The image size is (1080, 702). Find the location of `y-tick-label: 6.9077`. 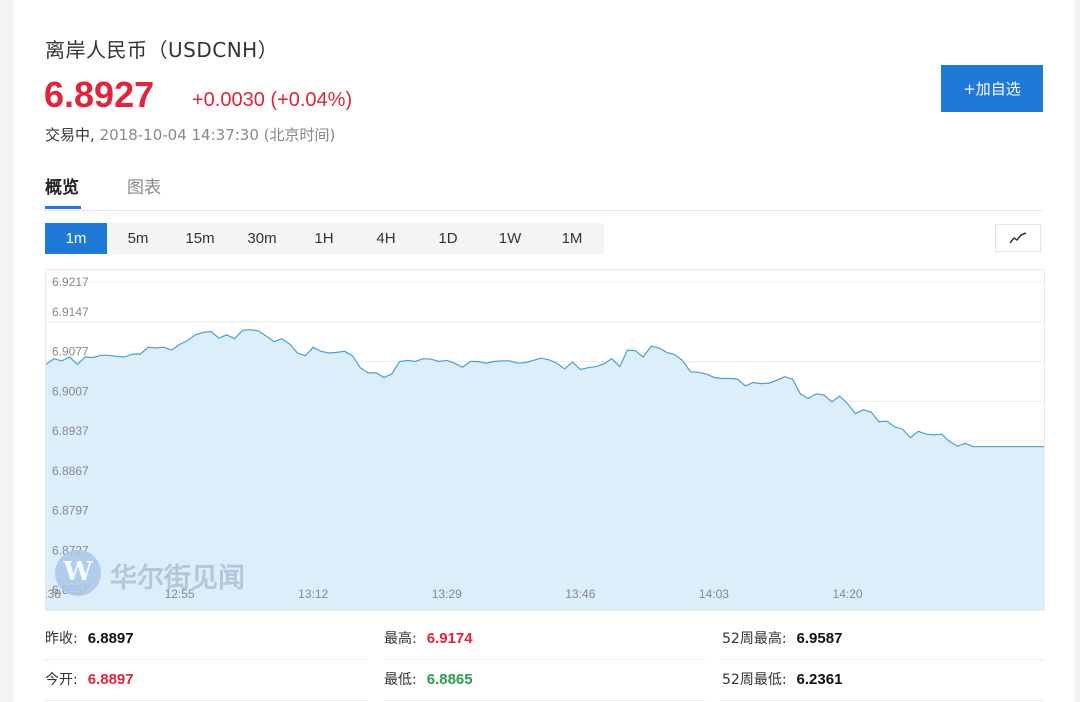

y-tick-label: 6.9077 is located at coordinates (70, 352).